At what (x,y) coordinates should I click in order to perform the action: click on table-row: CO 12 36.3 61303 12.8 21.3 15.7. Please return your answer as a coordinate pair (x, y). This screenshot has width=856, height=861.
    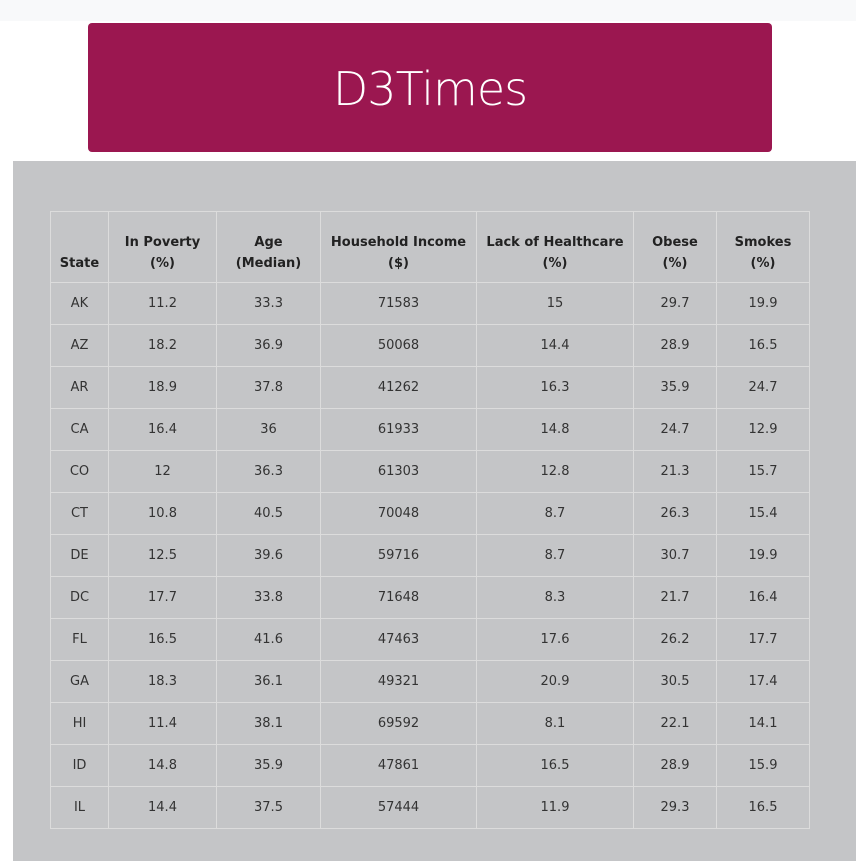
    Looking at the image, I should click on (430, 471).